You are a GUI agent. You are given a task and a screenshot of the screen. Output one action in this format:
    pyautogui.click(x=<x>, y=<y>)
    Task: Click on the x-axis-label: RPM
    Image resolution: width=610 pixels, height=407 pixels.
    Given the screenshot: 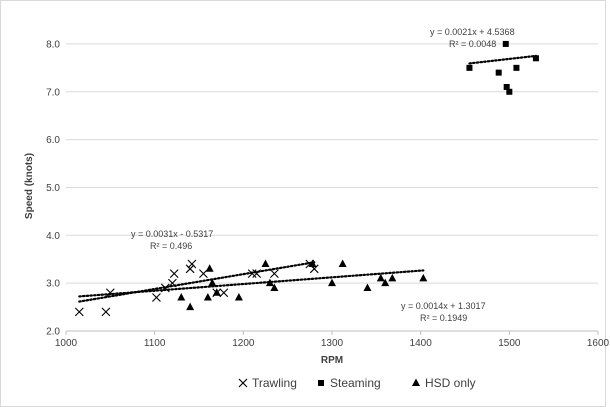 What is the action you would take?
    pyautogui.click(x=332, y=360)
    